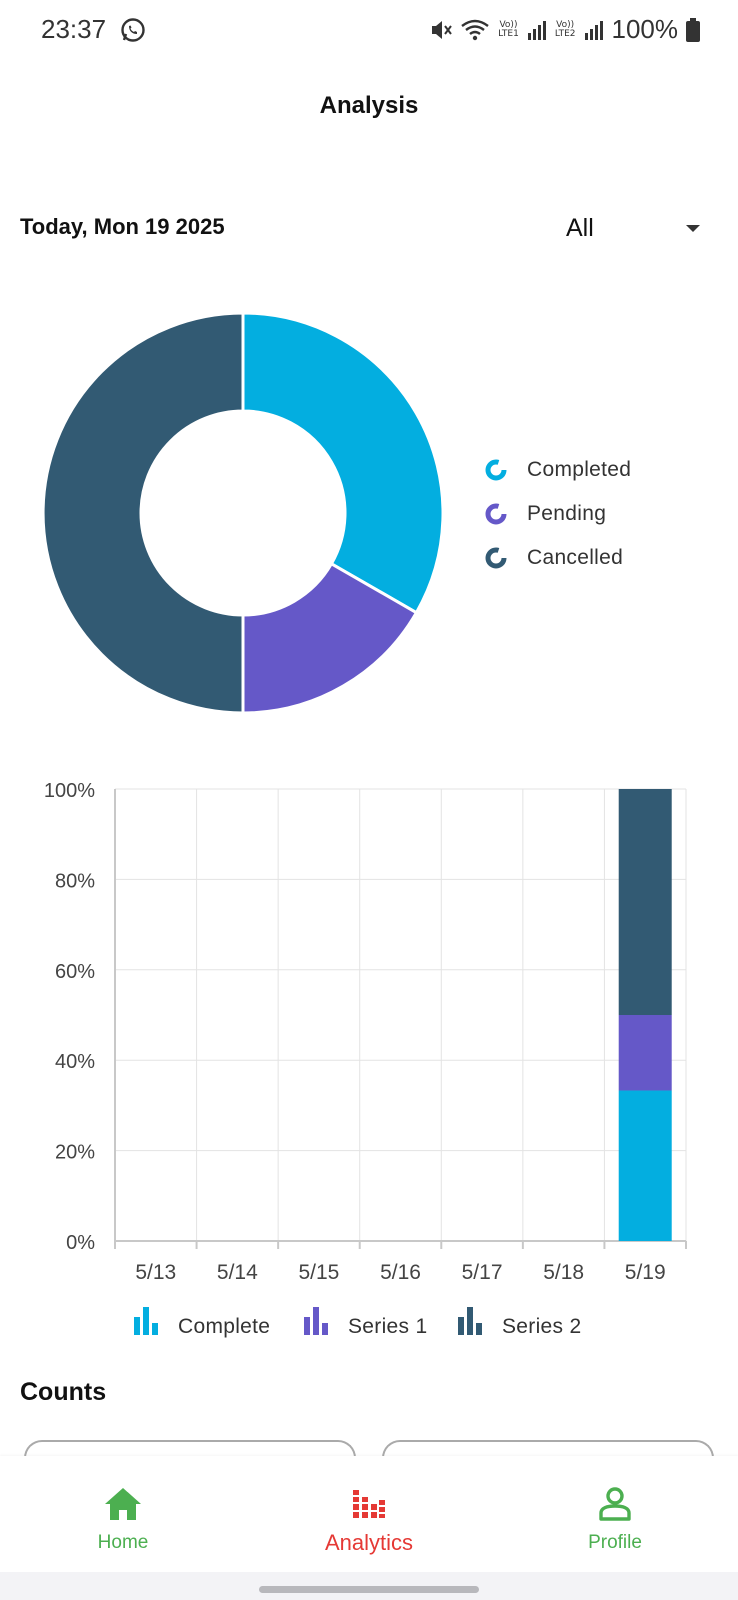  I want to click on nav-profile: Profile, so click(615, 1514).